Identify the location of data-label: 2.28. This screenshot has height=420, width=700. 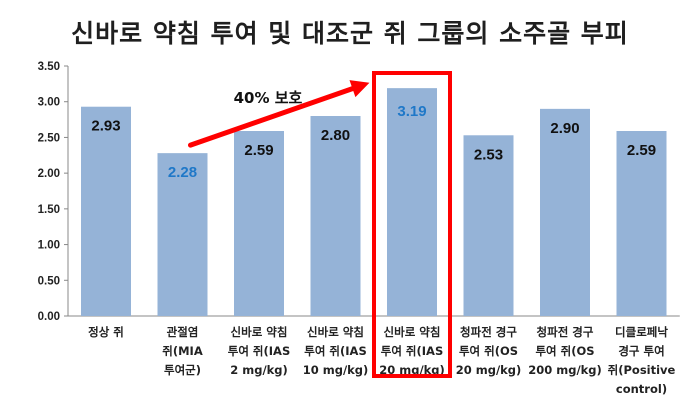
(182, 172).